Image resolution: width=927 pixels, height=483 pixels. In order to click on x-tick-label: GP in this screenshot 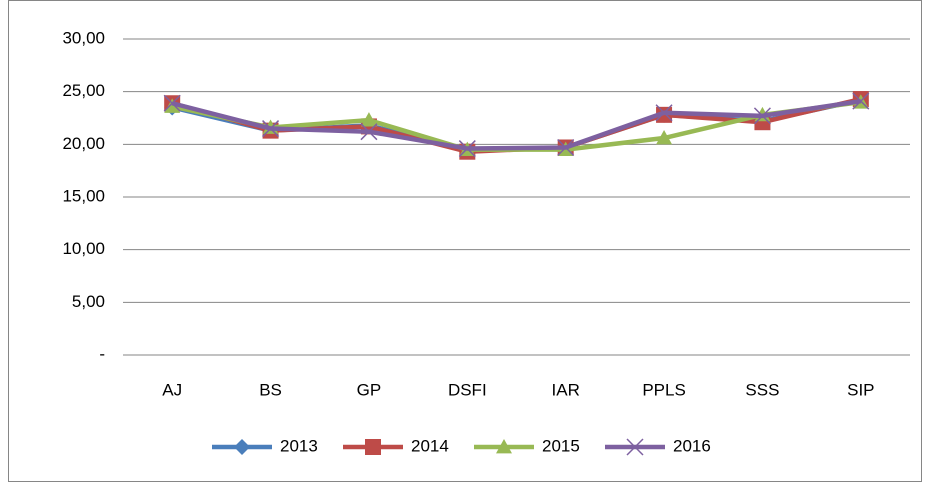, I will do `click(369, 389)`.